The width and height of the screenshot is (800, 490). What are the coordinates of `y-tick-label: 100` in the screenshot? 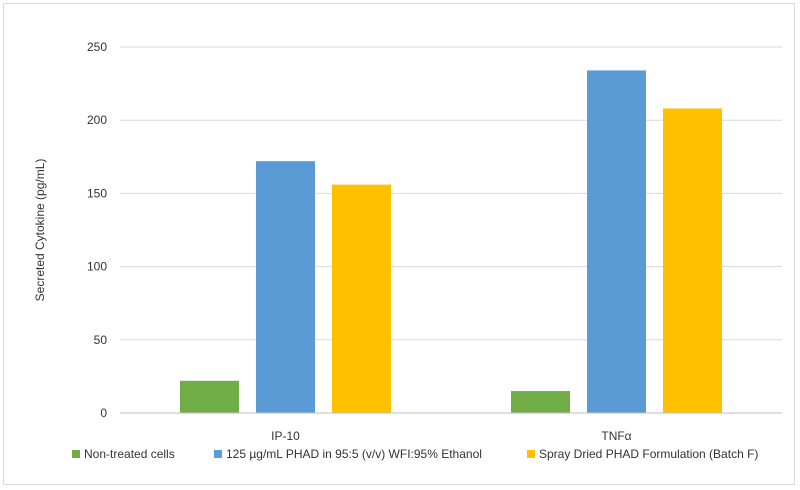 It's located at (97, 267).